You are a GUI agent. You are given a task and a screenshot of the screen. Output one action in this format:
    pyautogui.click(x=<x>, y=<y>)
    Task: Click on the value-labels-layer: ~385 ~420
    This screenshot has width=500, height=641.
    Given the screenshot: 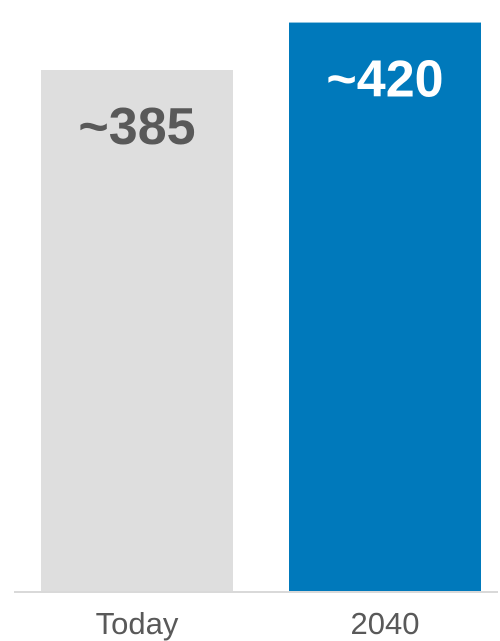 What is the action you would take?
    pyautogui.click(x=260, y=103)
    